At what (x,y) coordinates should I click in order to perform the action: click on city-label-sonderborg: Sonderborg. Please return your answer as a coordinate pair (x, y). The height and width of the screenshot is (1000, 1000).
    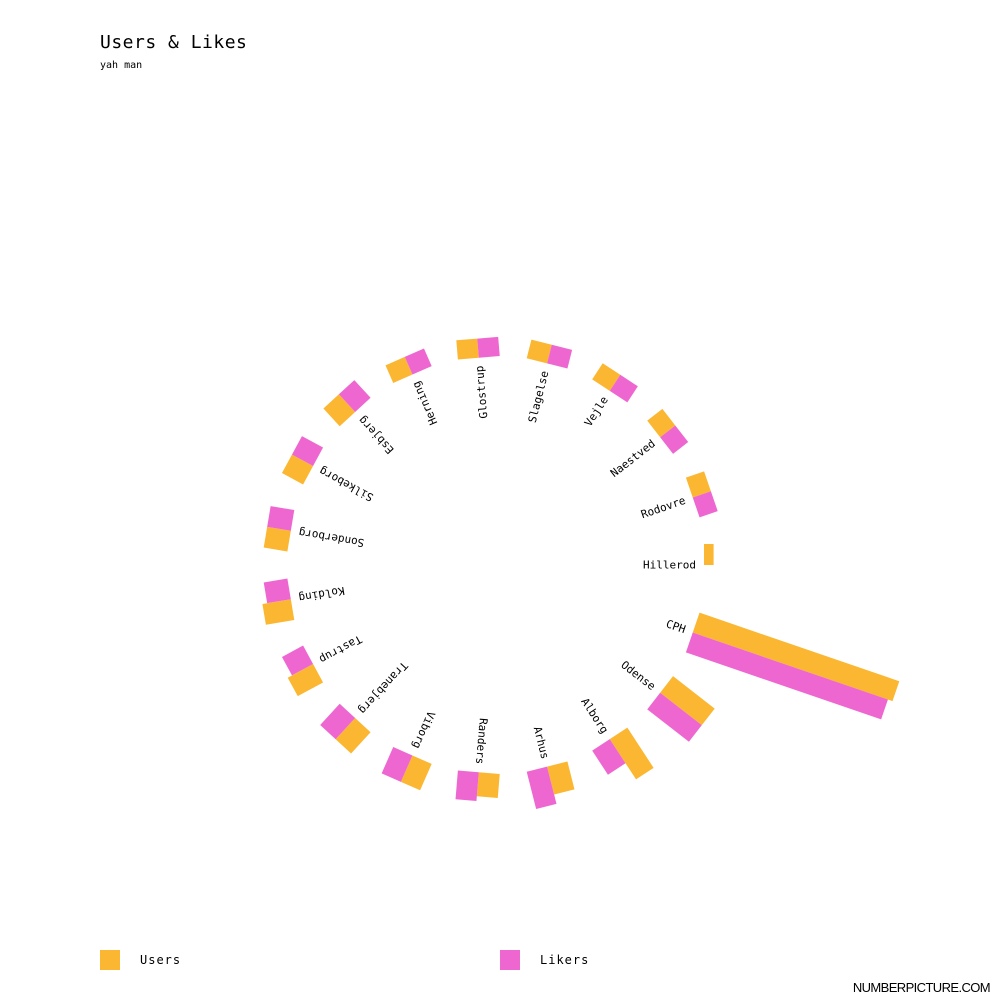
    Looking at the image, I should click on (331, 538).